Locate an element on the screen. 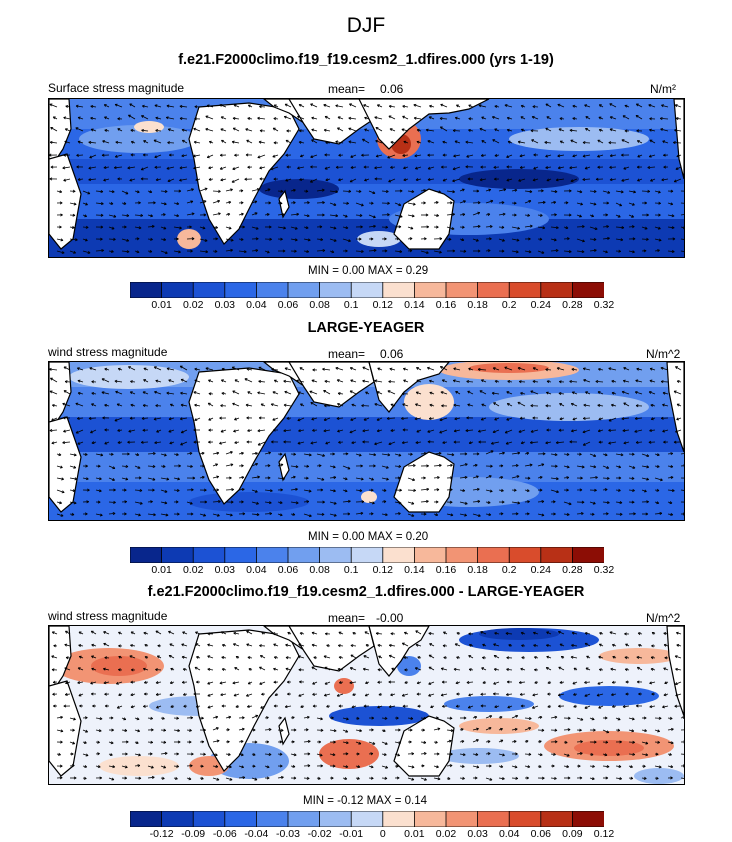 The image size is (732, 842). figure-title: DJF is located at coordinates (366, 25).